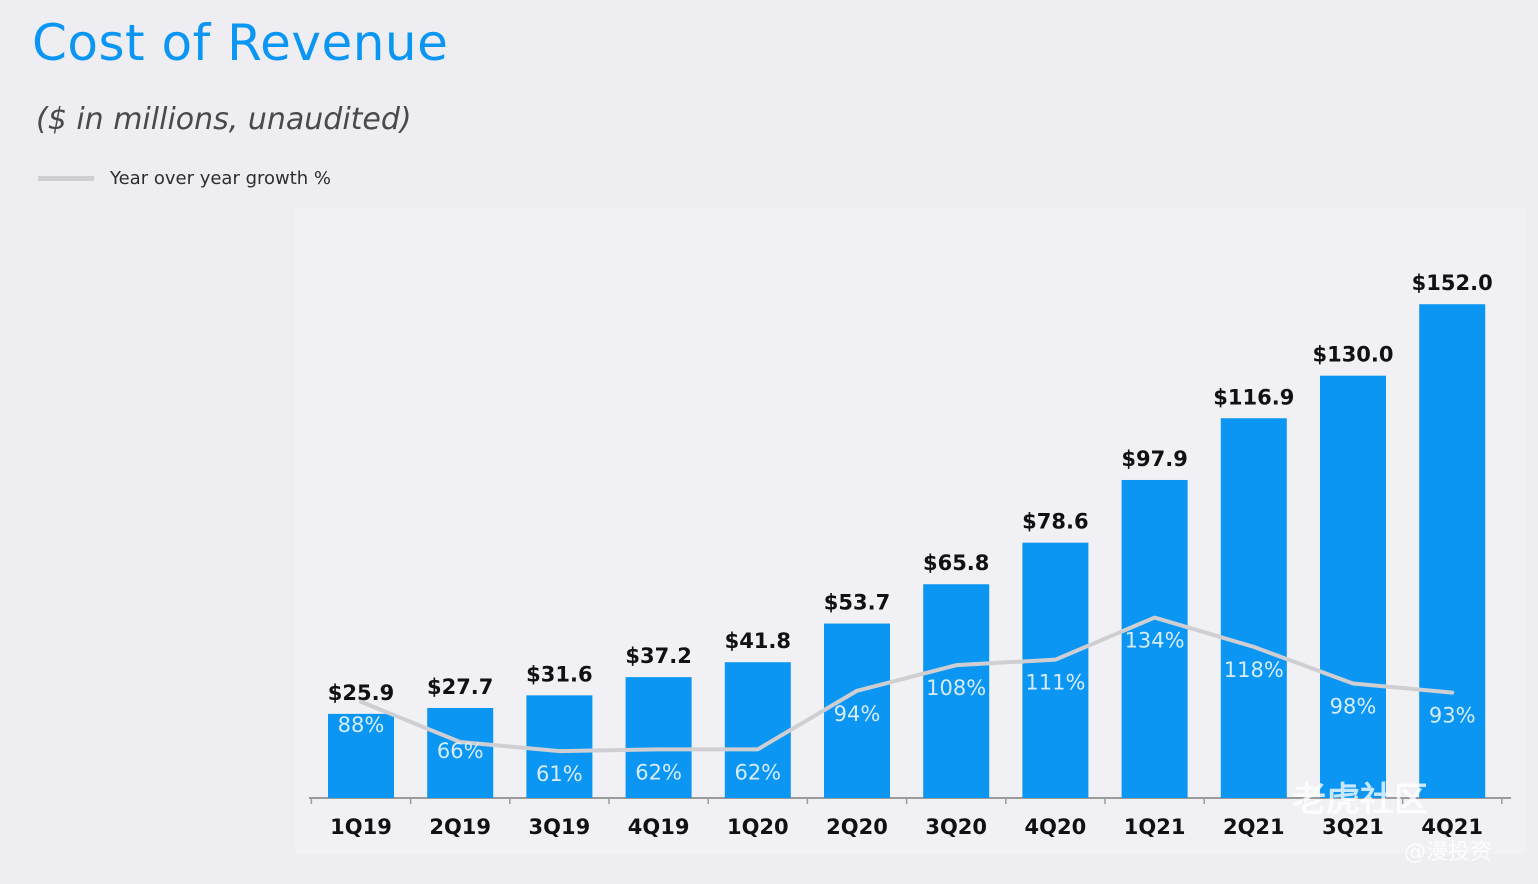 This screenshot has height=884, width=1538. I want to click on bar-value-label: $41.8, so click(758, 641).